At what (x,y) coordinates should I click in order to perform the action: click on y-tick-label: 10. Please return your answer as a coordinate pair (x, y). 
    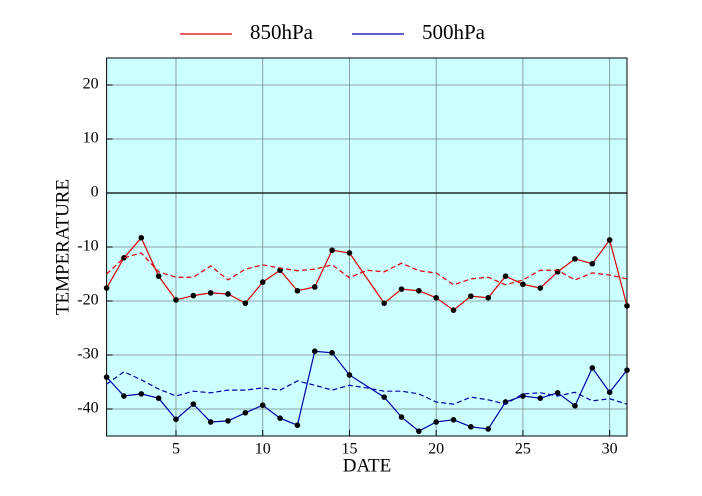
    Looking at the image, I should click on (91, 138).